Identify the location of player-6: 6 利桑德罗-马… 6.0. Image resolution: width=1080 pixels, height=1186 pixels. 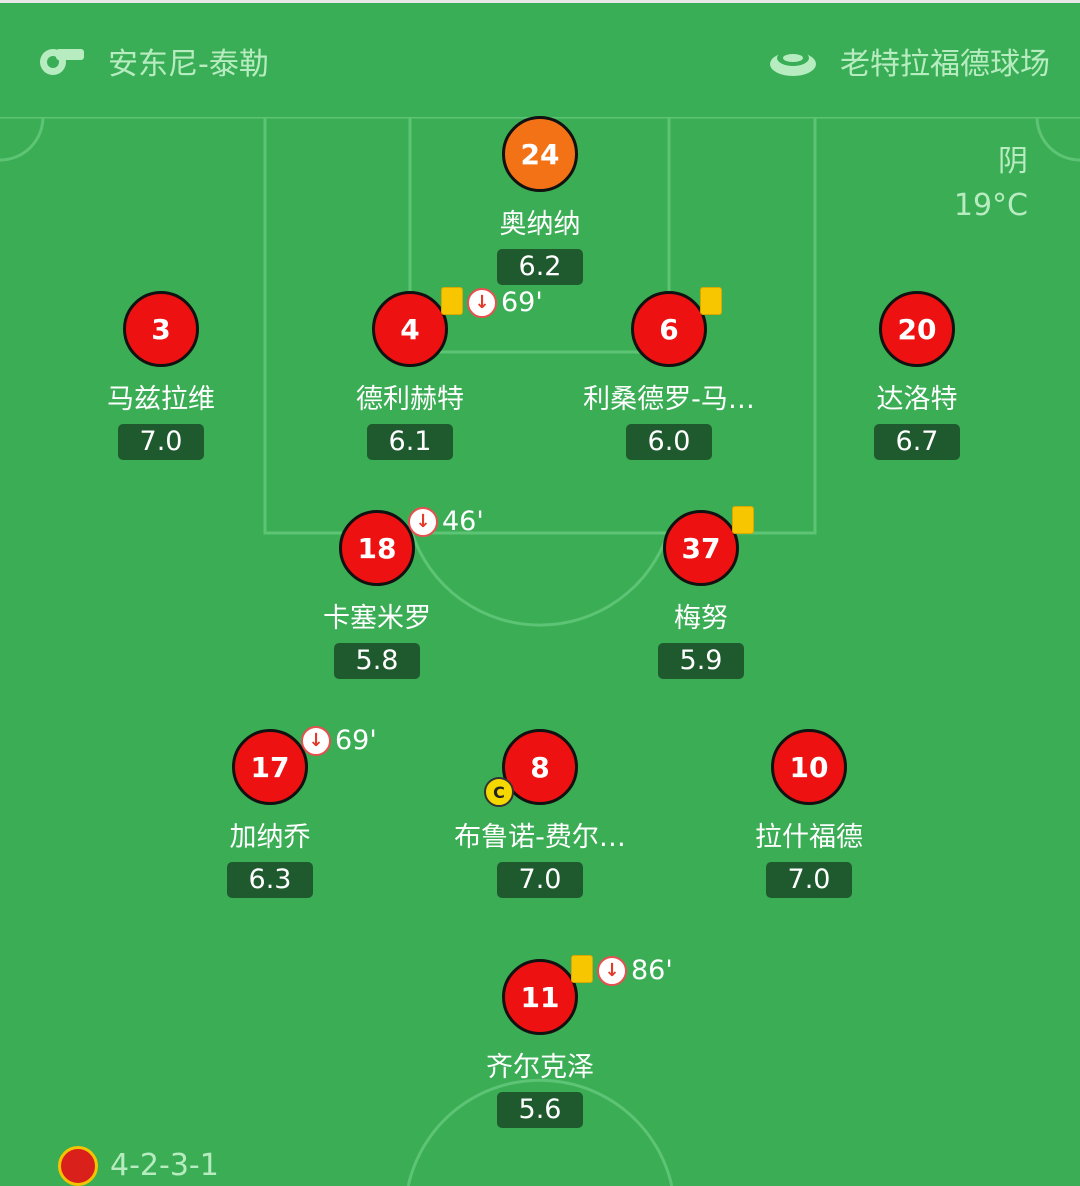
(669, 373).